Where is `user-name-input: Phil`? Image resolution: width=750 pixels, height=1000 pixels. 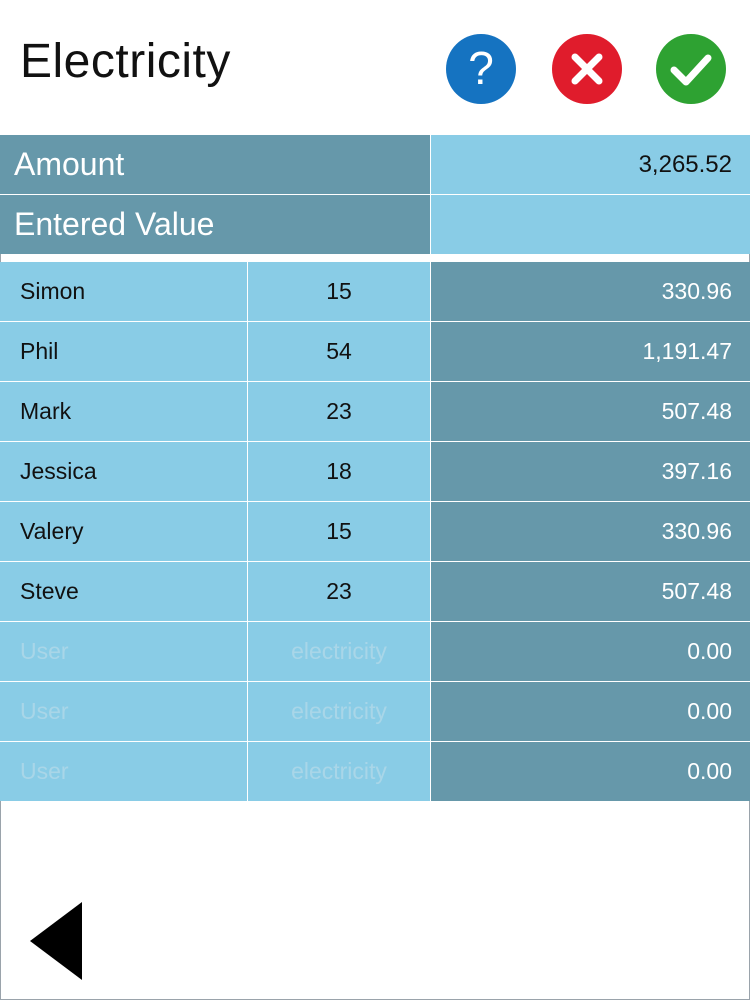
user-name-input: Phil is located at coordinates (123, 351).